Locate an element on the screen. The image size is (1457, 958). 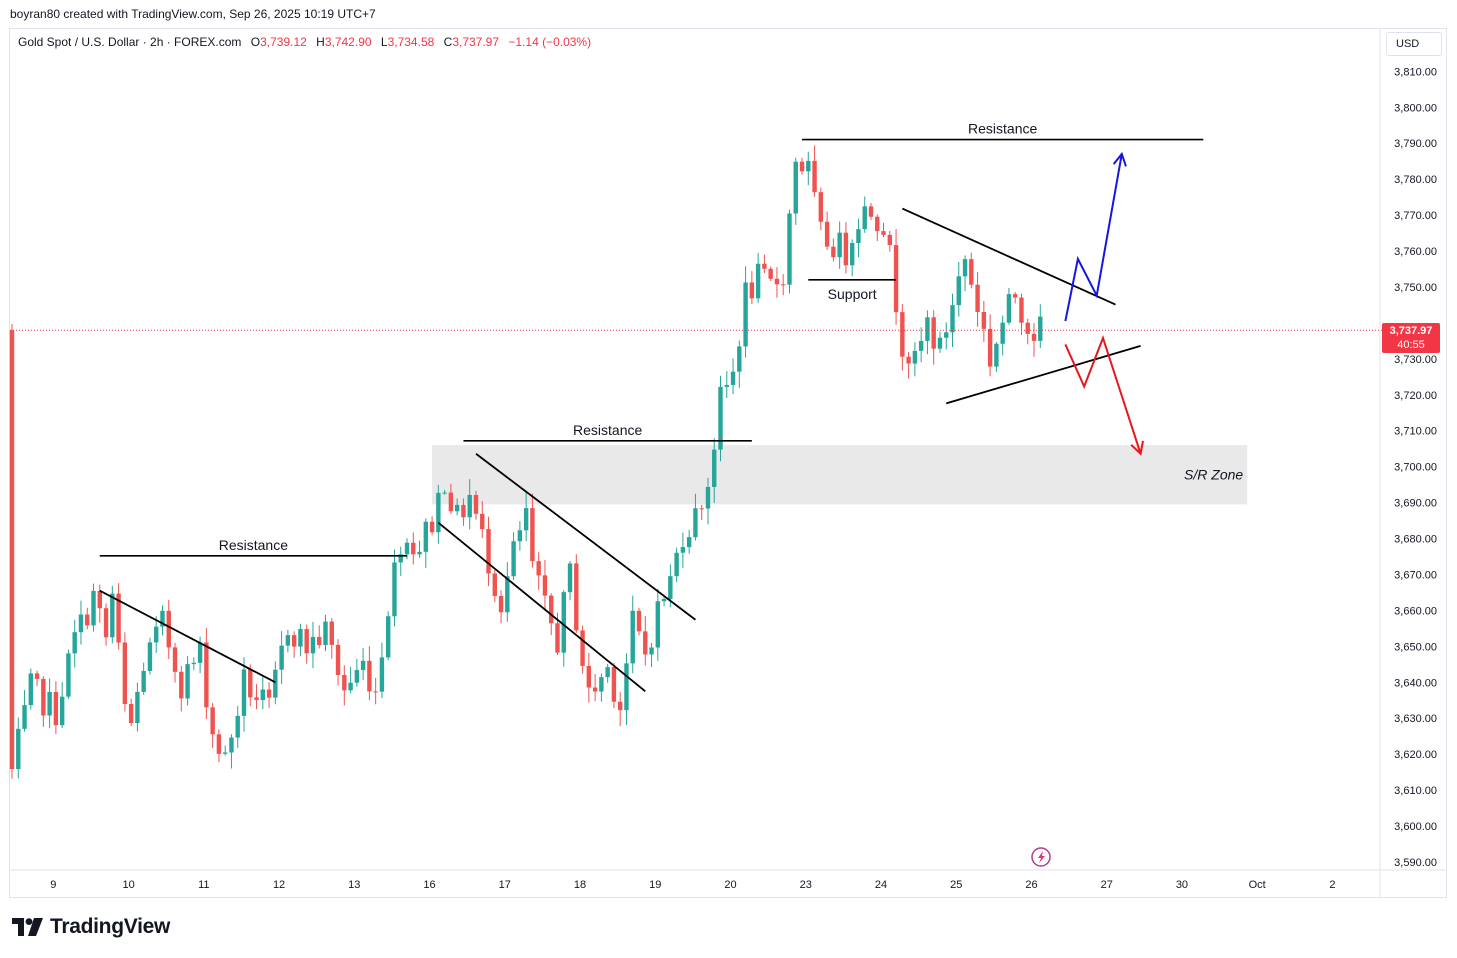
price-tick-label: 3,690.00 is located at coordinates (1415, 504).